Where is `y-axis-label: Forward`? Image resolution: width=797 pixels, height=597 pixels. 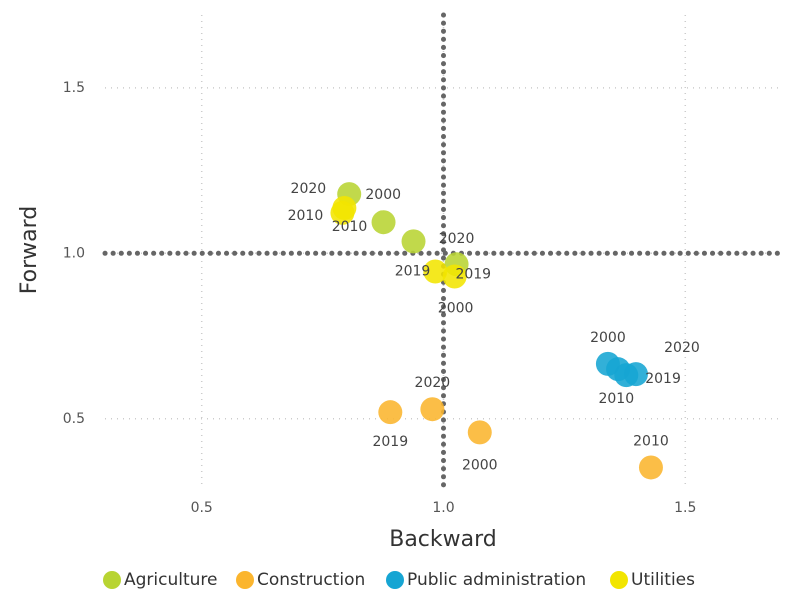
y-axis-label: Forward is located at coordinates (29, 250).